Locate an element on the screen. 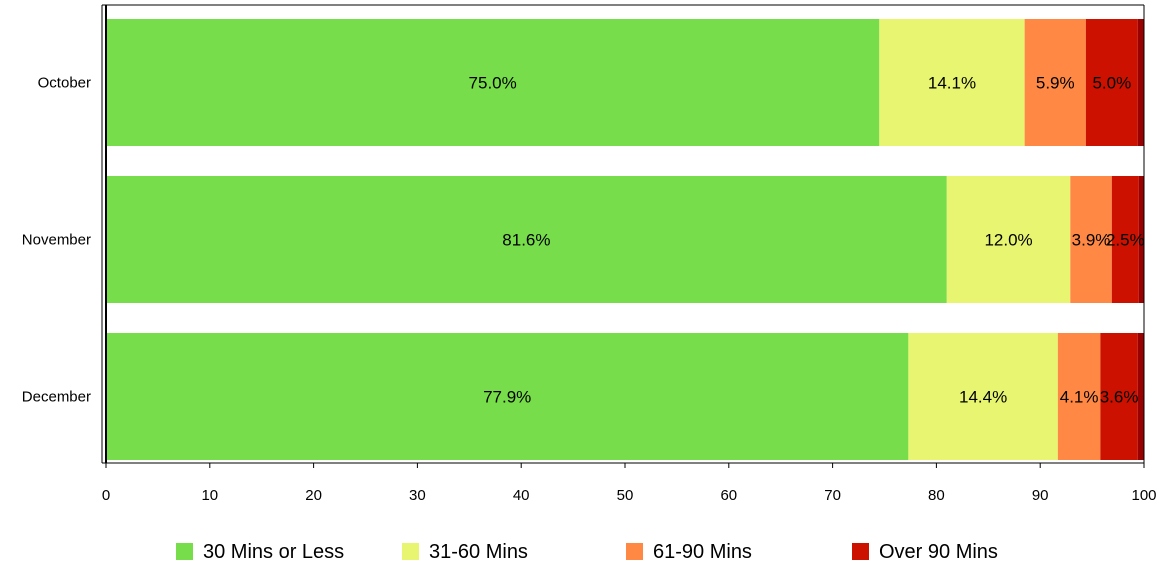  data-label: 14.1% is located at coordinates (952, 83).